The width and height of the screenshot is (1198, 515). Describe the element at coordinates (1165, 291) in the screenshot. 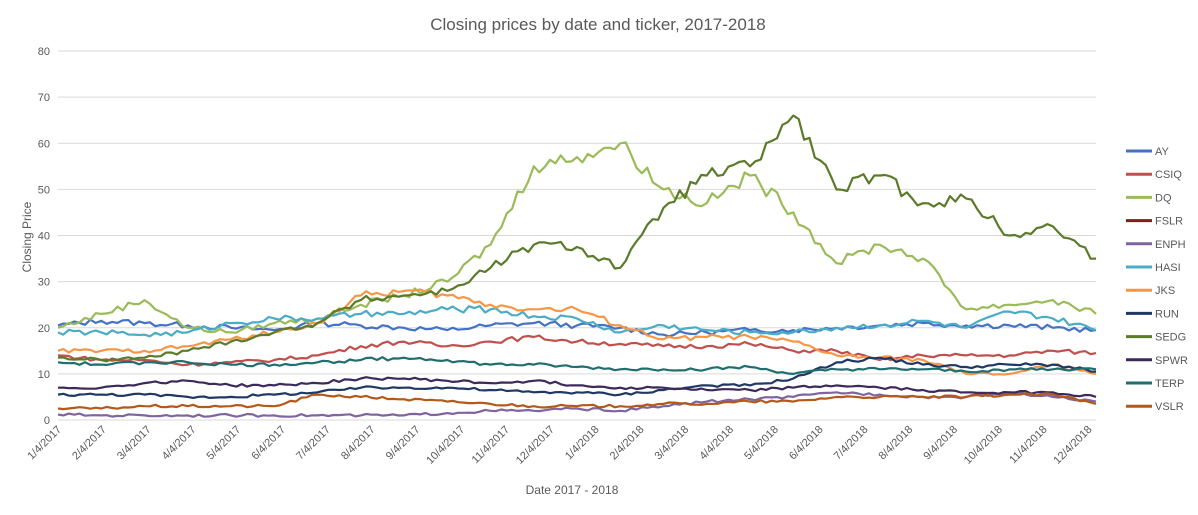

I see `legend-label: JKS` at that location.